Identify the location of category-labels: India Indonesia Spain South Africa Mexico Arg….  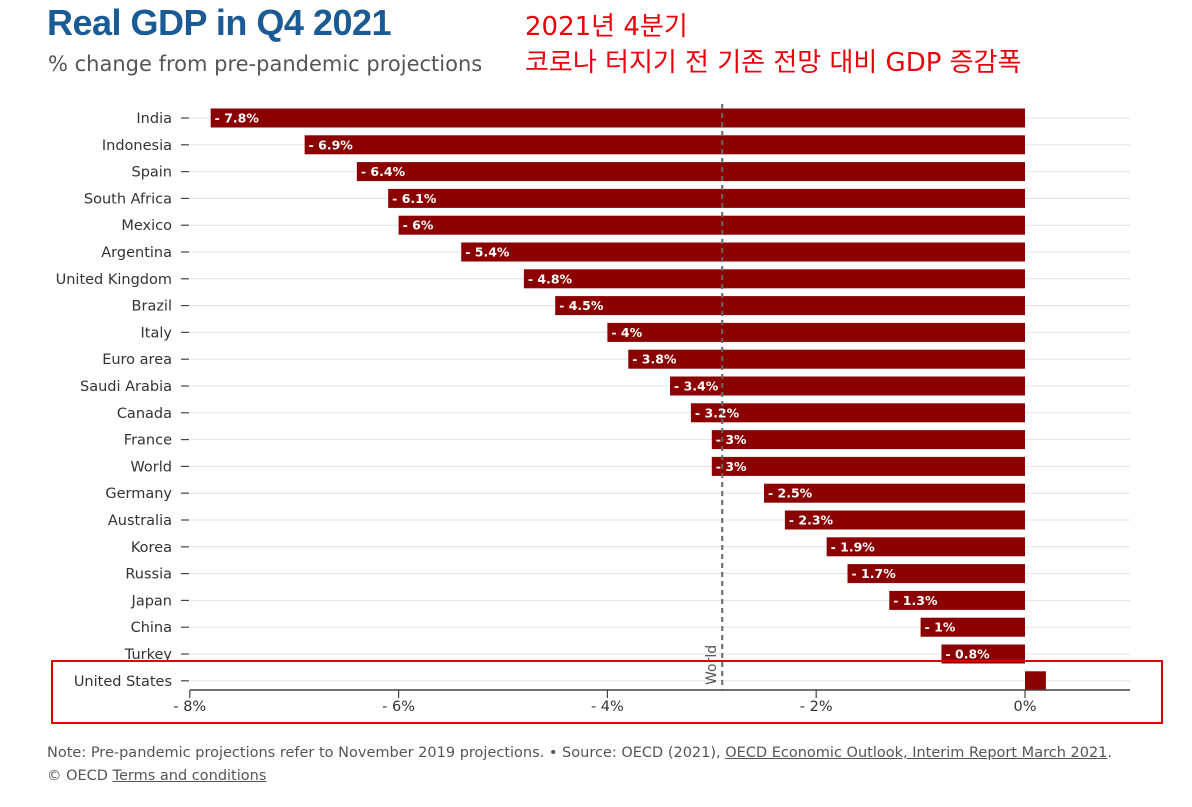
(122, 400).